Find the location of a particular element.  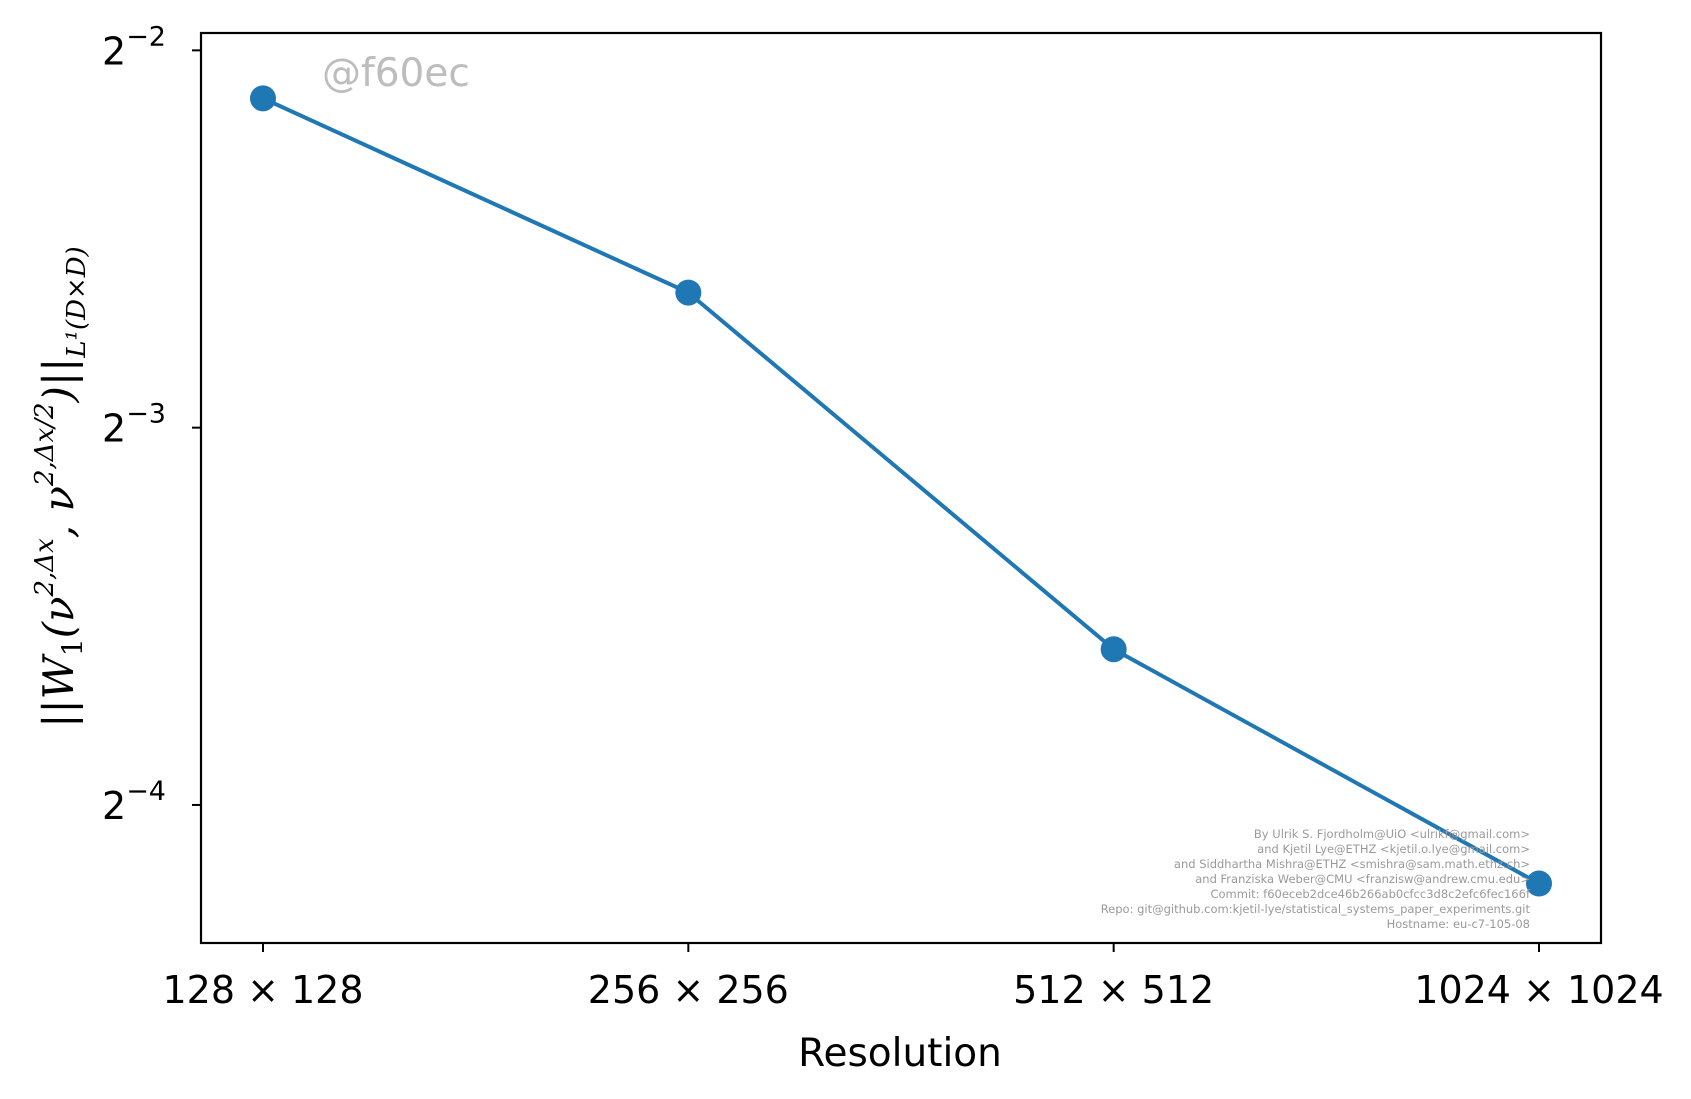

y-tick-label: 2−2 is located at coordinates (134, 47).